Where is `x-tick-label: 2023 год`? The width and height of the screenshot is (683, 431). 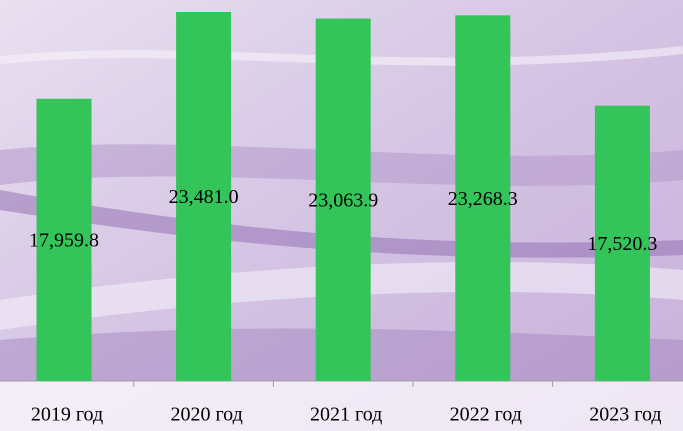 x-tick-label: 2023 год is located at coordinates (625, 415).